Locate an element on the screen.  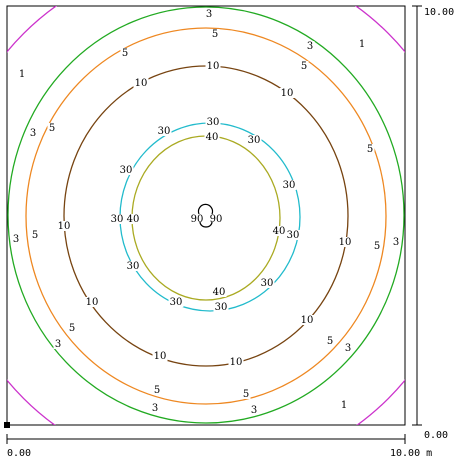
x-scale-start-label: 0.00 is located at coordinates (19, 453).